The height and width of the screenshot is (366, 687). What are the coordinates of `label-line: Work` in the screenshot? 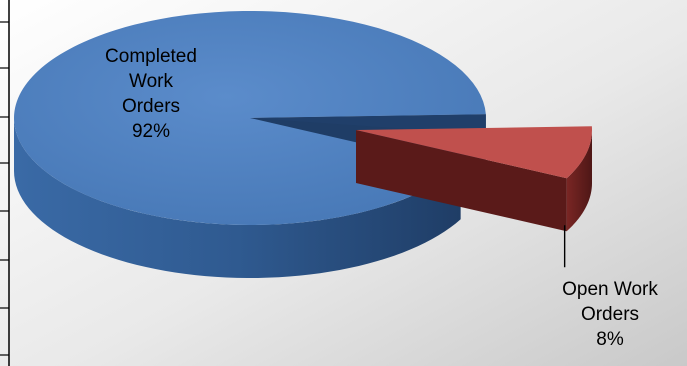 It's located at (151, 81).